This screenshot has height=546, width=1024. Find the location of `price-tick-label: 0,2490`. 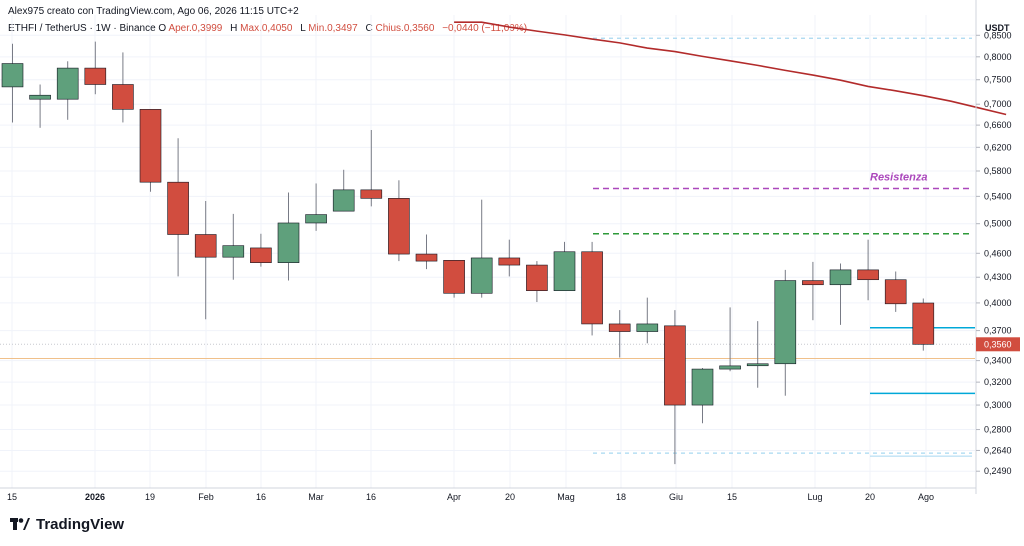

price-tick-label: 0,2490 is located at coordinates (998, 471).